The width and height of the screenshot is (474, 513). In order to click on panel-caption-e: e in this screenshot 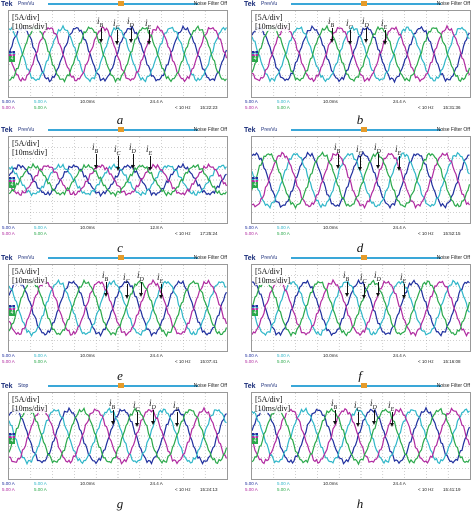, I will do `click(120, 375)`.